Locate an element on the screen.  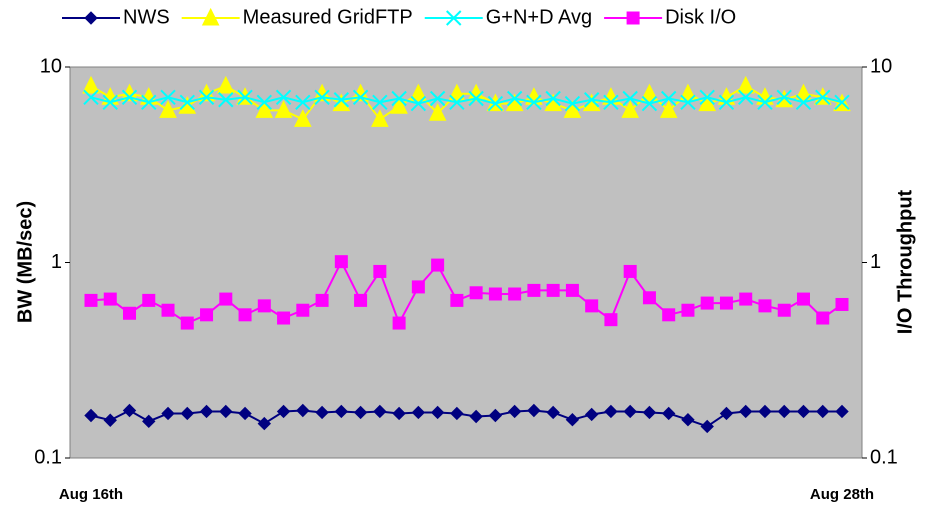
y2-tick-label: 10 is located at coordinates (881, 66).